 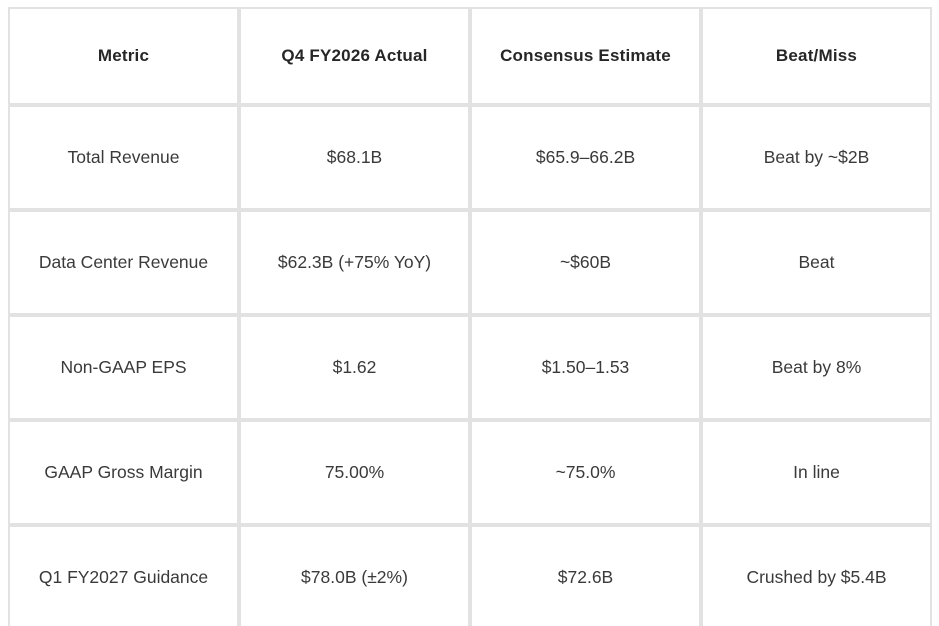 What do you see at coordinates (354, 157) in the screenshot?
I see `cell-actual: $68.1B` at bounding box center [354, 157].